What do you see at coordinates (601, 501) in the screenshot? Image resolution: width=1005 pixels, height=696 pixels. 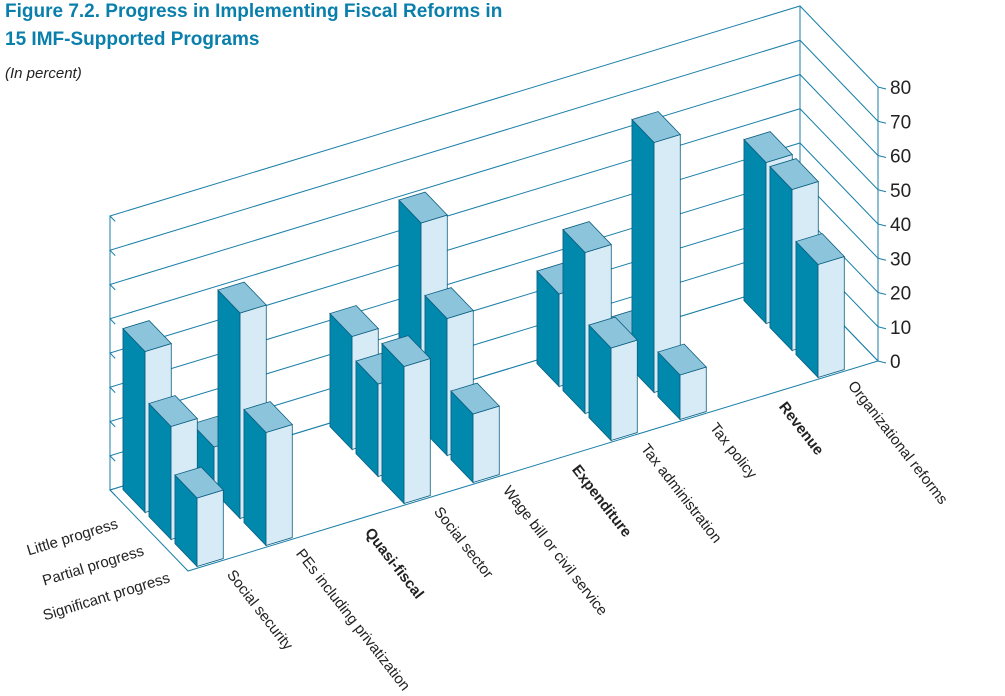 I see `x-tick-label: Expenditure` at bounding box center [601, 501].